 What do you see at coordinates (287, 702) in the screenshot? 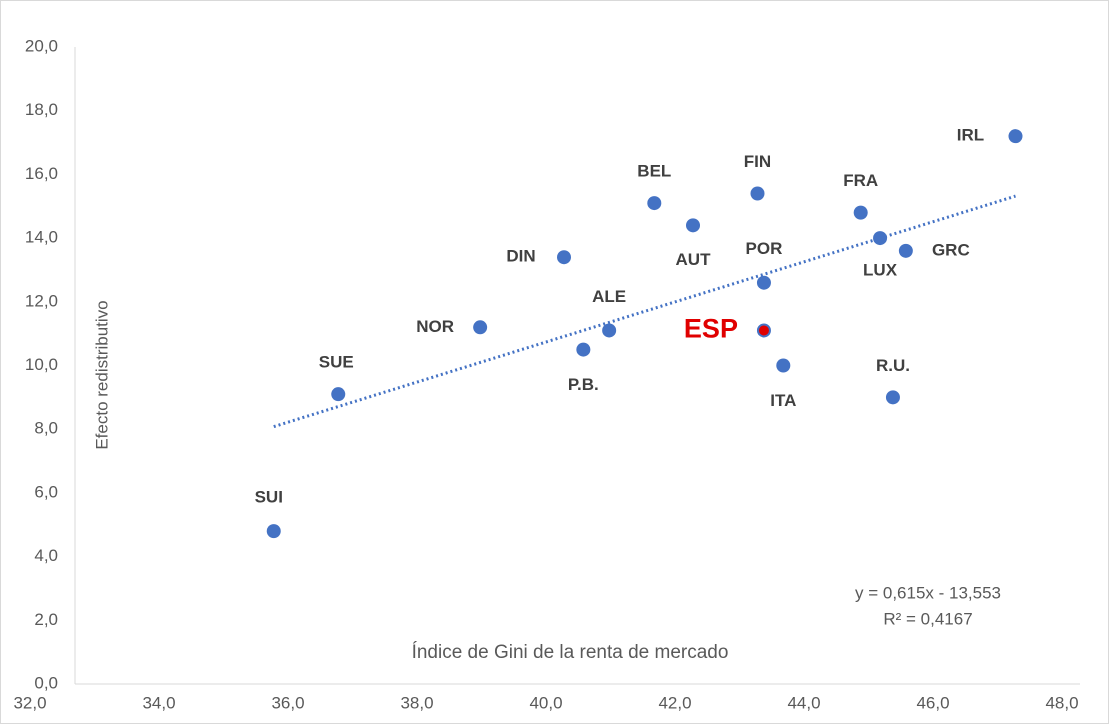
I see `x-tick-label: 36,0` at bounding box center [287, 702].